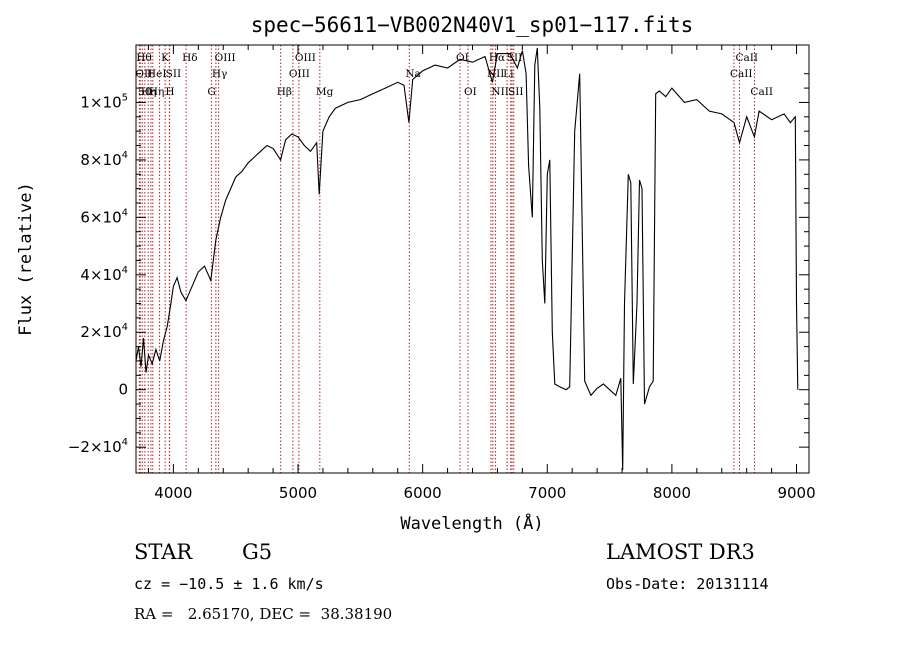 This screenshot has height=654, width=900. Describe the element at coordinates (499, 92) in the screenshot. I see `line-marker-label-24: NII` at that location.